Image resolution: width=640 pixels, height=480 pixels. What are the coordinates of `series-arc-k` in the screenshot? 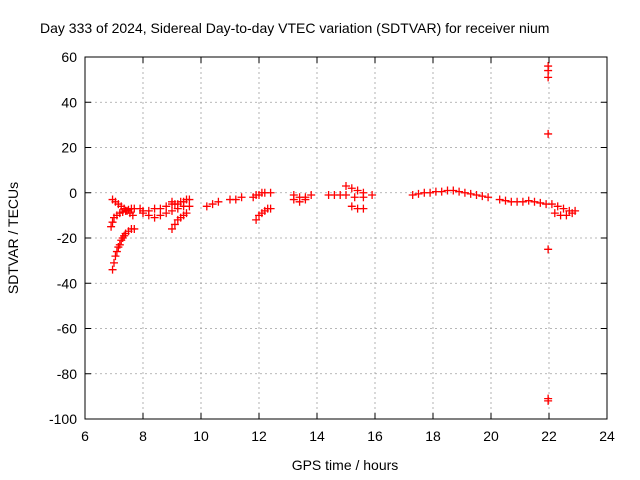 It's located at (262, 195).